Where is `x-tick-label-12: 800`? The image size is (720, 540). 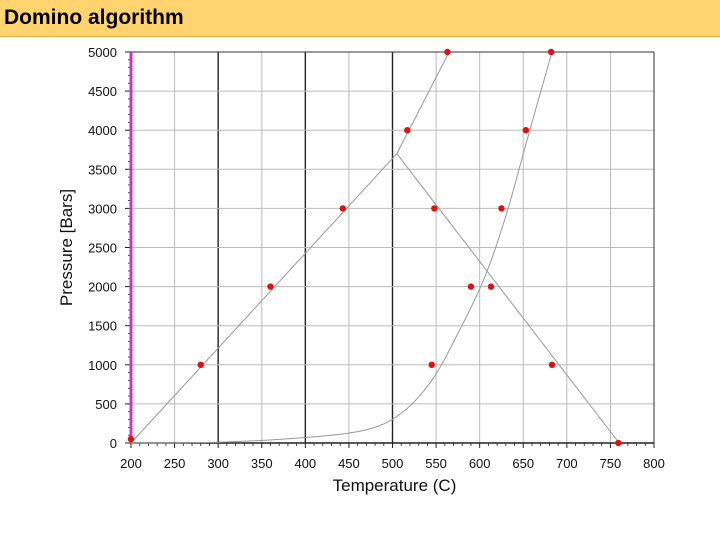 x-tick-label-12: 800 is located at coordinates (654, 463).